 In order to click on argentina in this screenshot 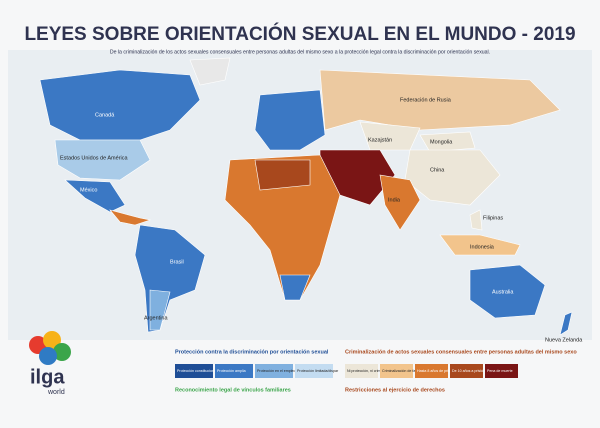, I will do `click(160, 310)`.